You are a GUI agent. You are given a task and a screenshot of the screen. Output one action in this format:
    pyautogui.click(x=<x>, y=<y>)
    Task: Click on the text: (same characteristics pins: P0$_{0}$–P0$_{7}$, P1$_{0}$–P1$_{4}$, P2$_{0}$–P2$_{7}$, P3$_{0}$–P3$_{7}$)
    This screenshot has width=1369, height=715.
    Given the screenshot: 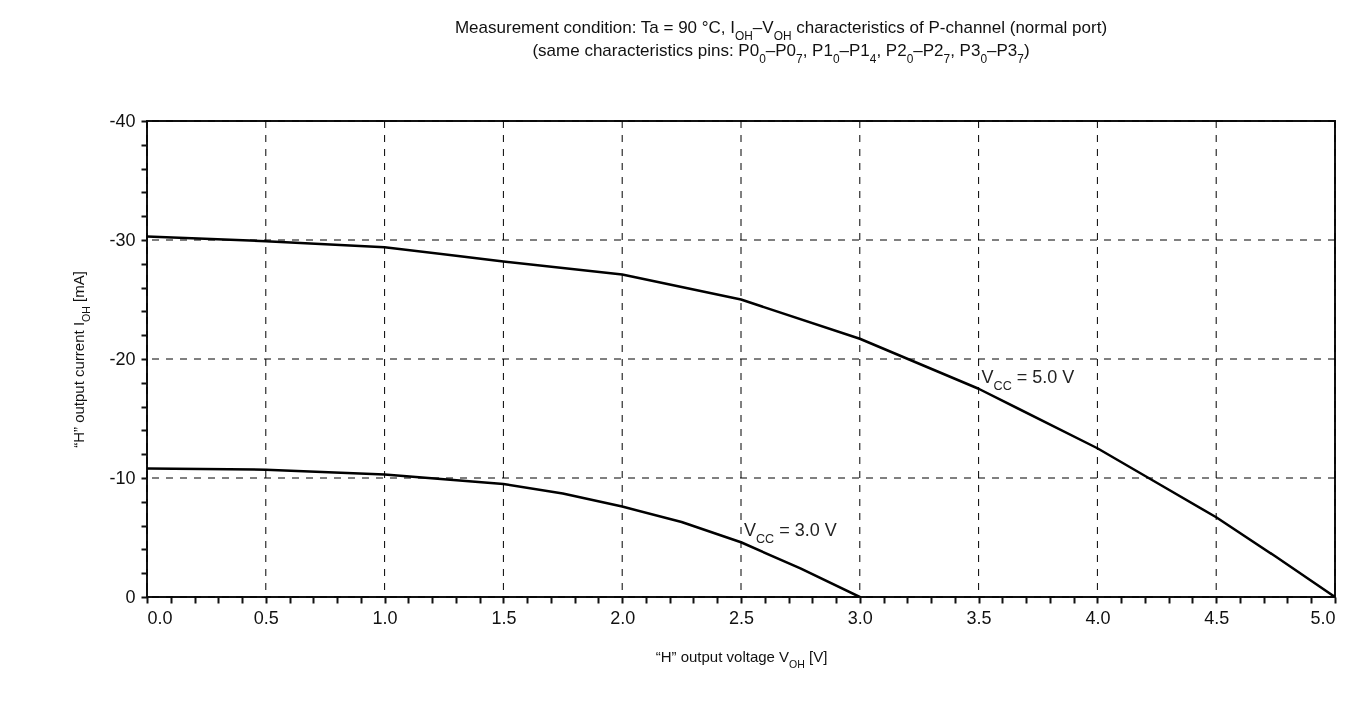 What is the action you would take?
    pyautogui.click(x=781, y=53)
    